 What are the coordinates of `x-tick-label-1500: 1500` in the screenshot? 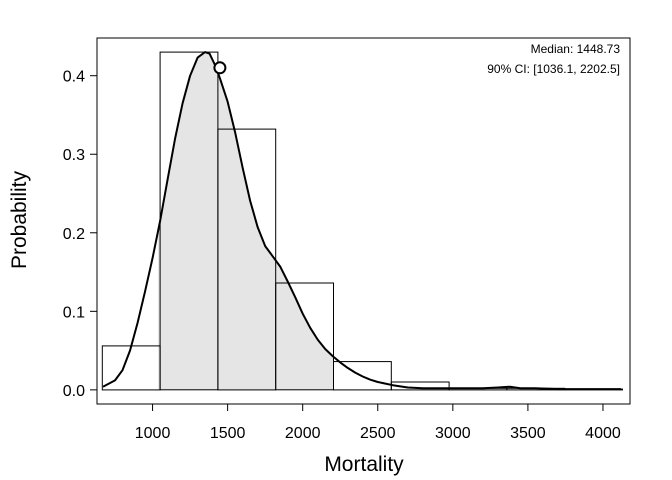 It's located at (228, 433).